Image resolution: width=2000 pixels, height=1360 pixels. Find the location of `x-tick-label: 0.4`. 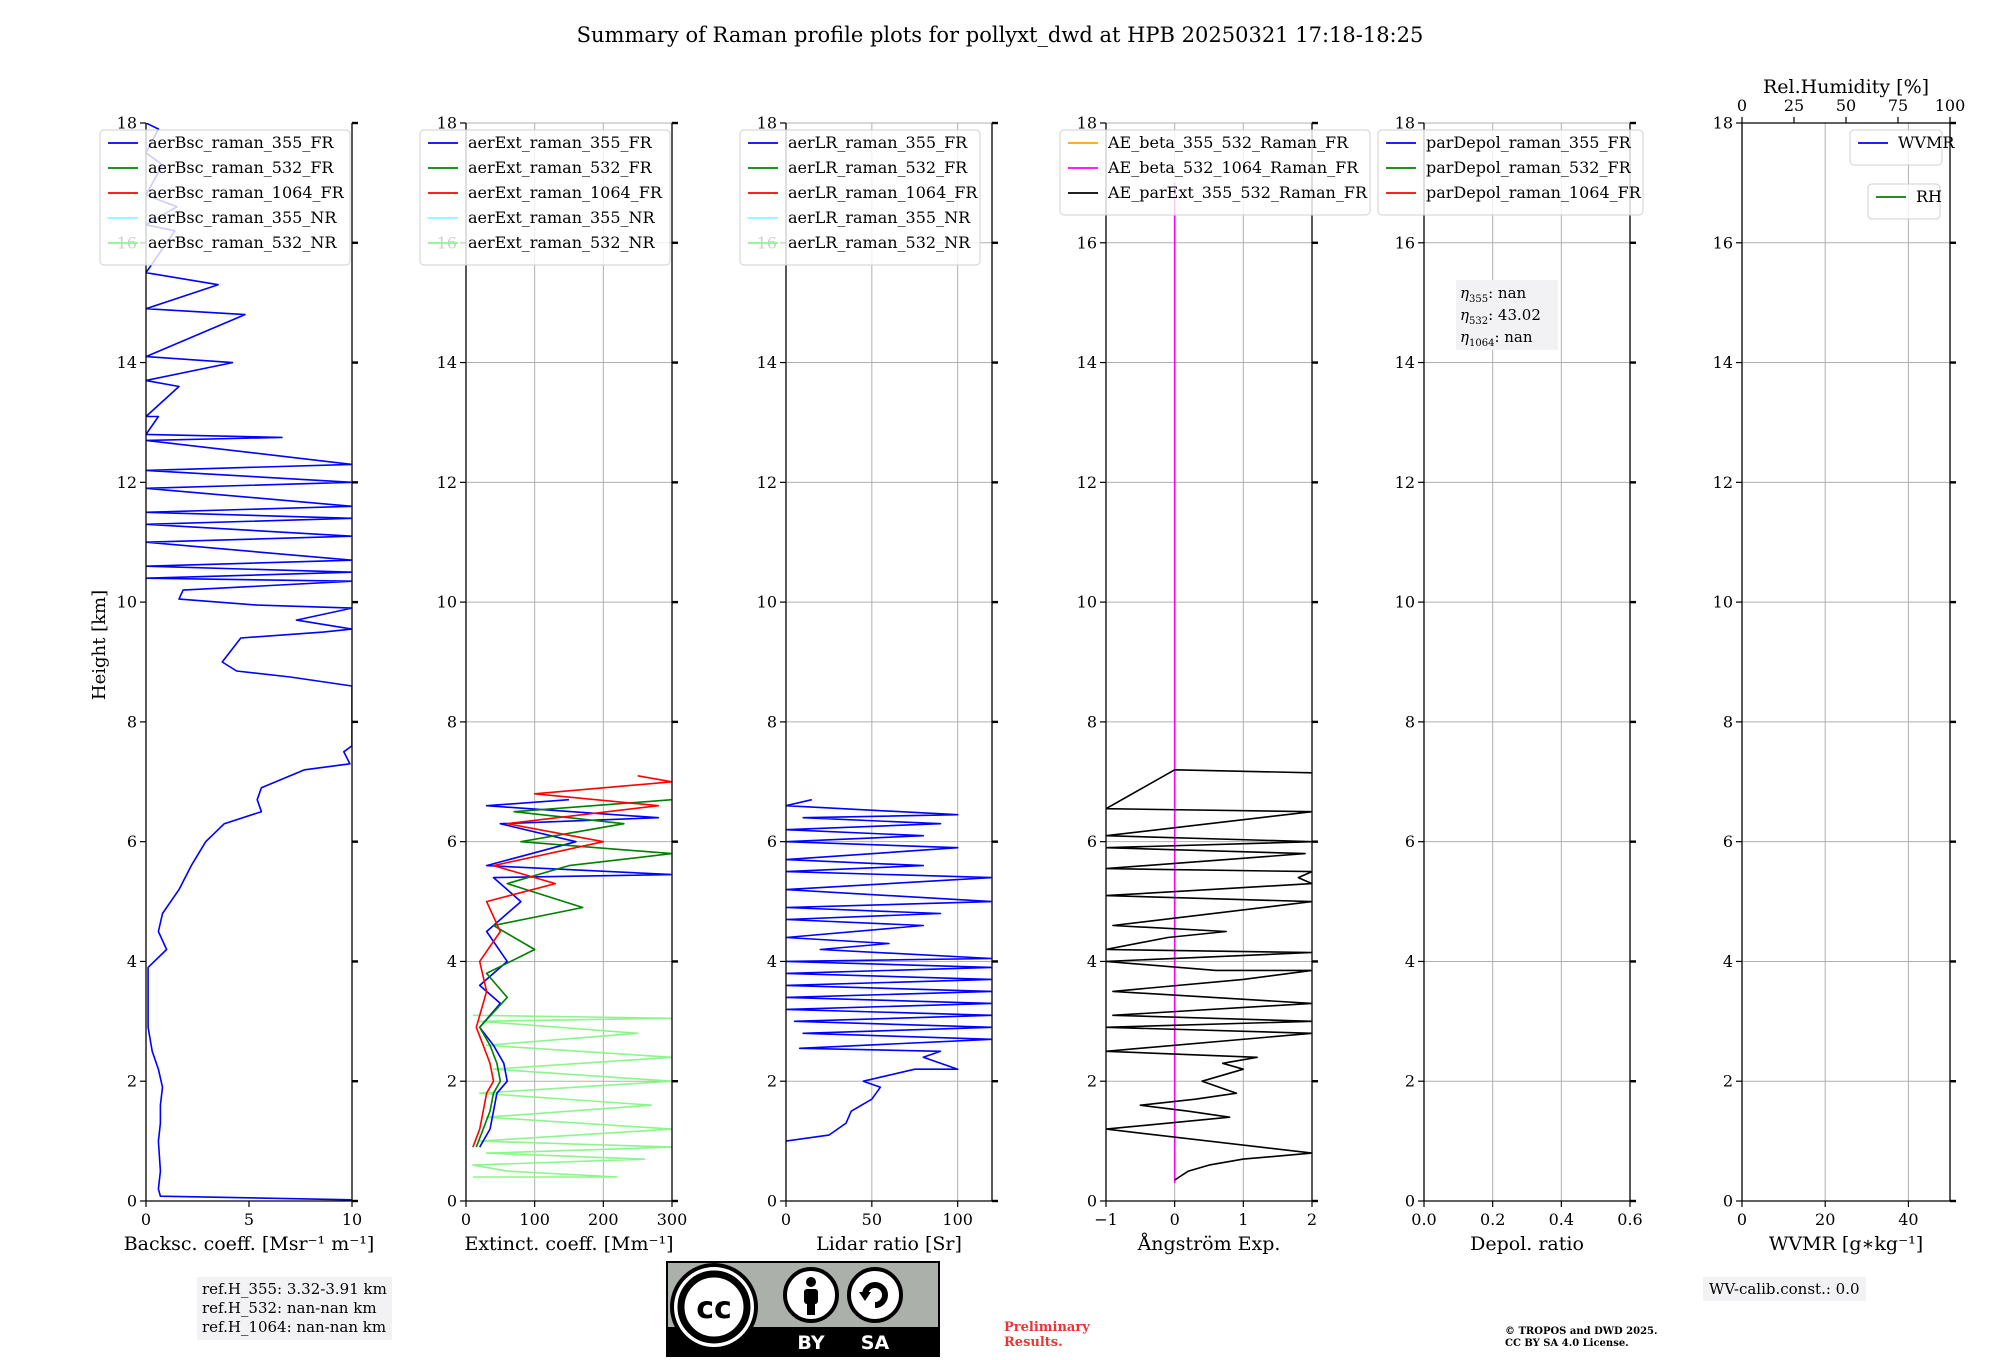

x-tick-label: 0.4 is located at coordinates (1561, 1219).